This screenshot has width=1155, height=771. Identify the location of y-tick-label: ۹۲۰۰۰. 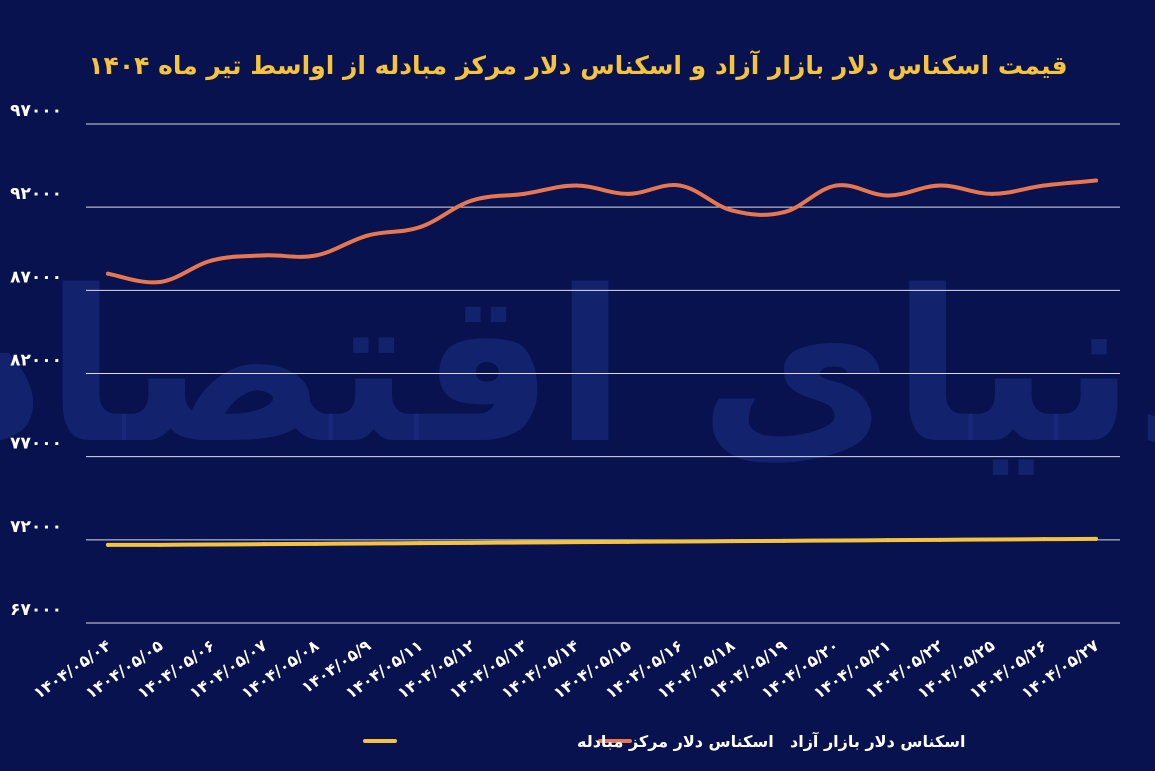
(36, 194).